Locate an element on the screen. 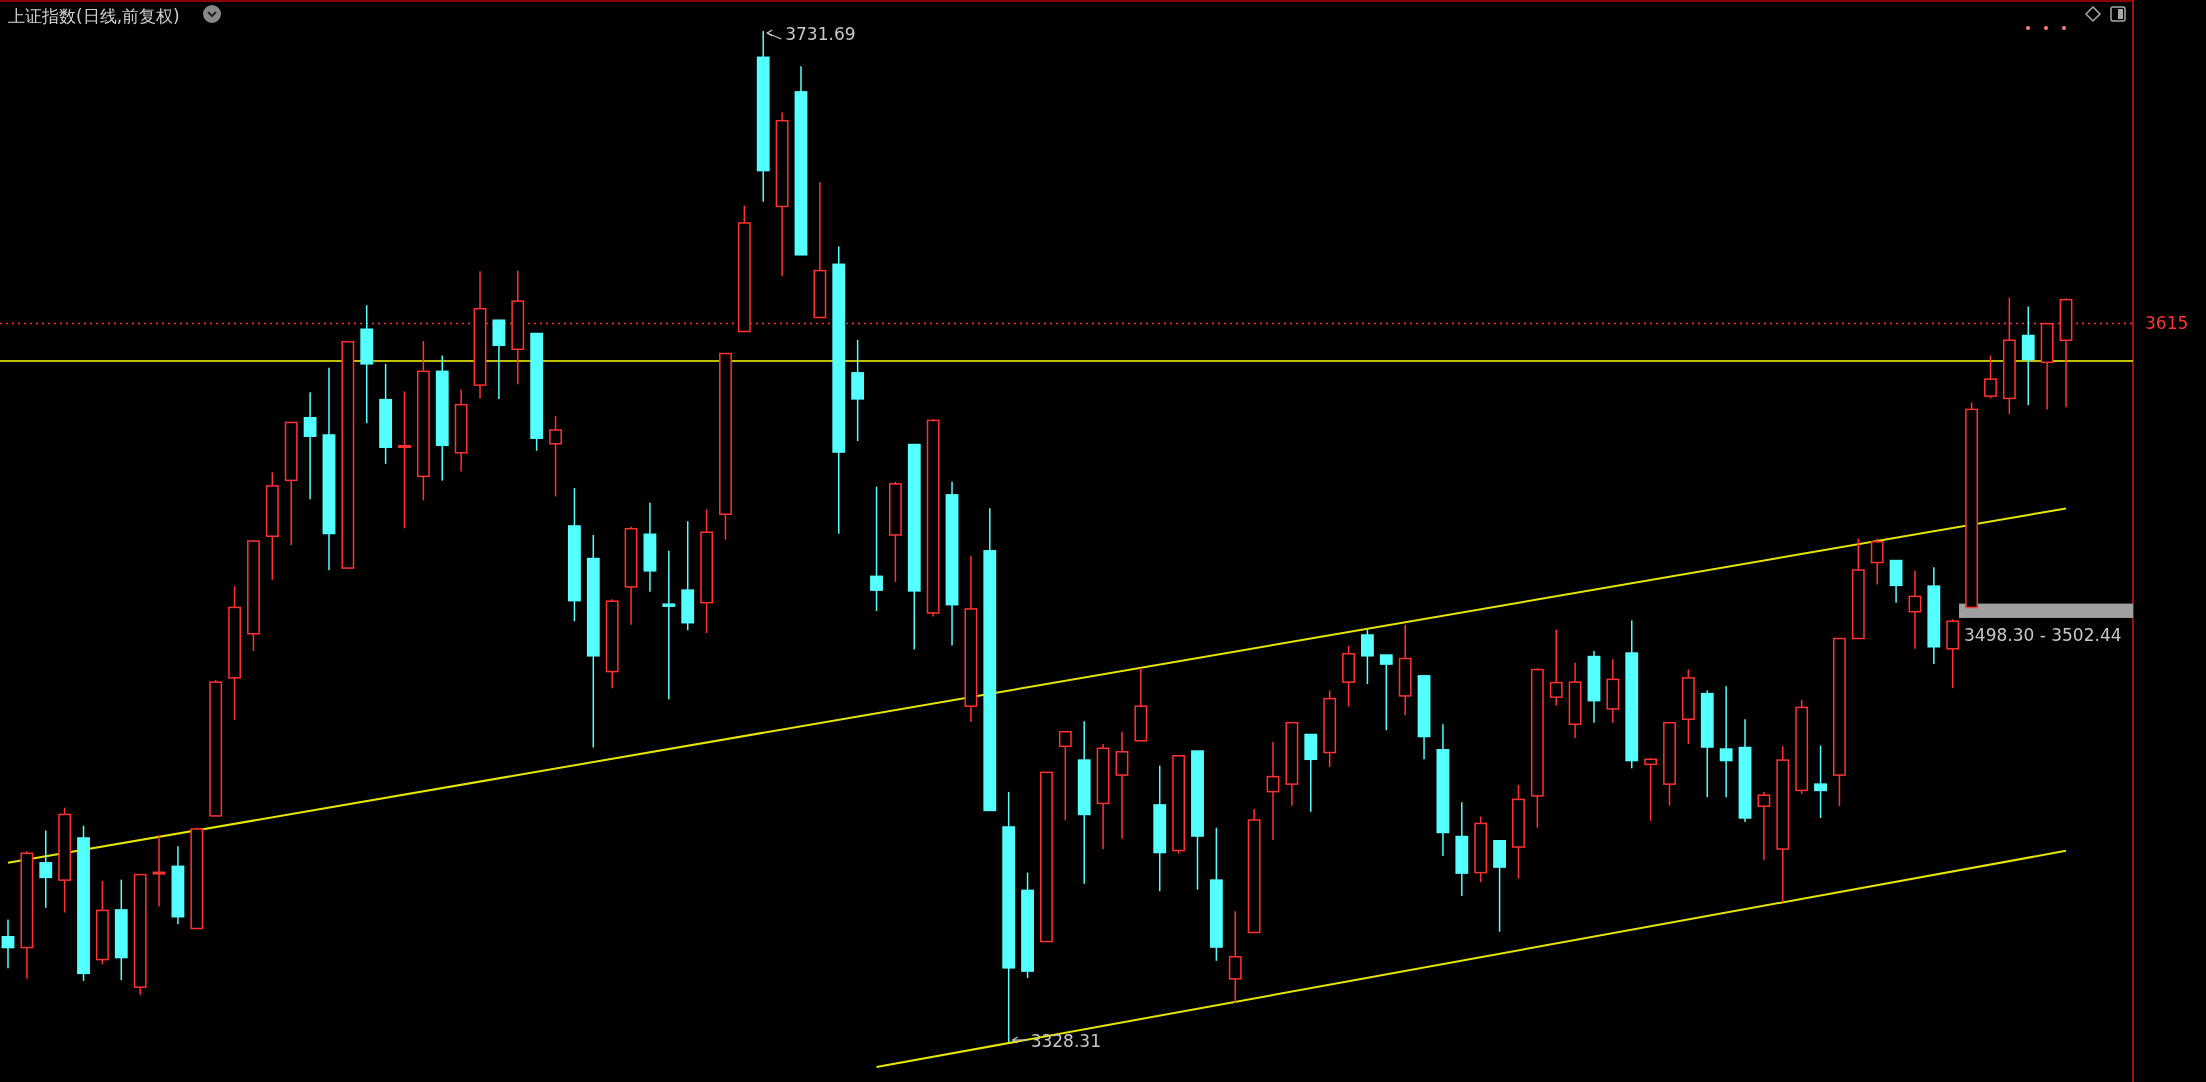 This screenshot has height=1082, width=2206. ref-line-label: 3615 is located at coordinates (2167, 323).